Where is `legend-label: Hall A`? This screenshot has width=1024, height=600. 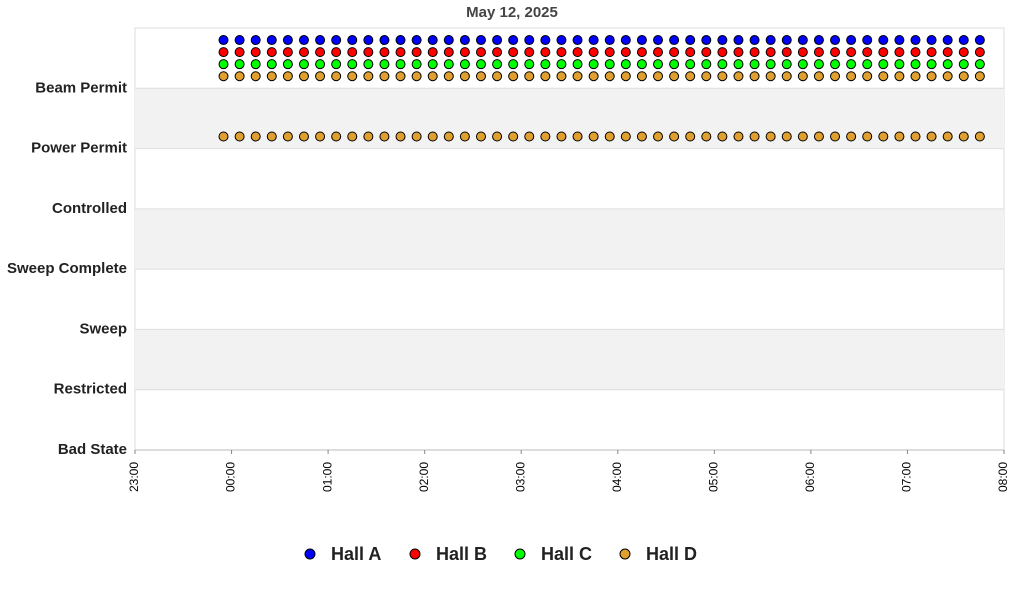 legend-label: Hall A is located at coordinates (356, 554).